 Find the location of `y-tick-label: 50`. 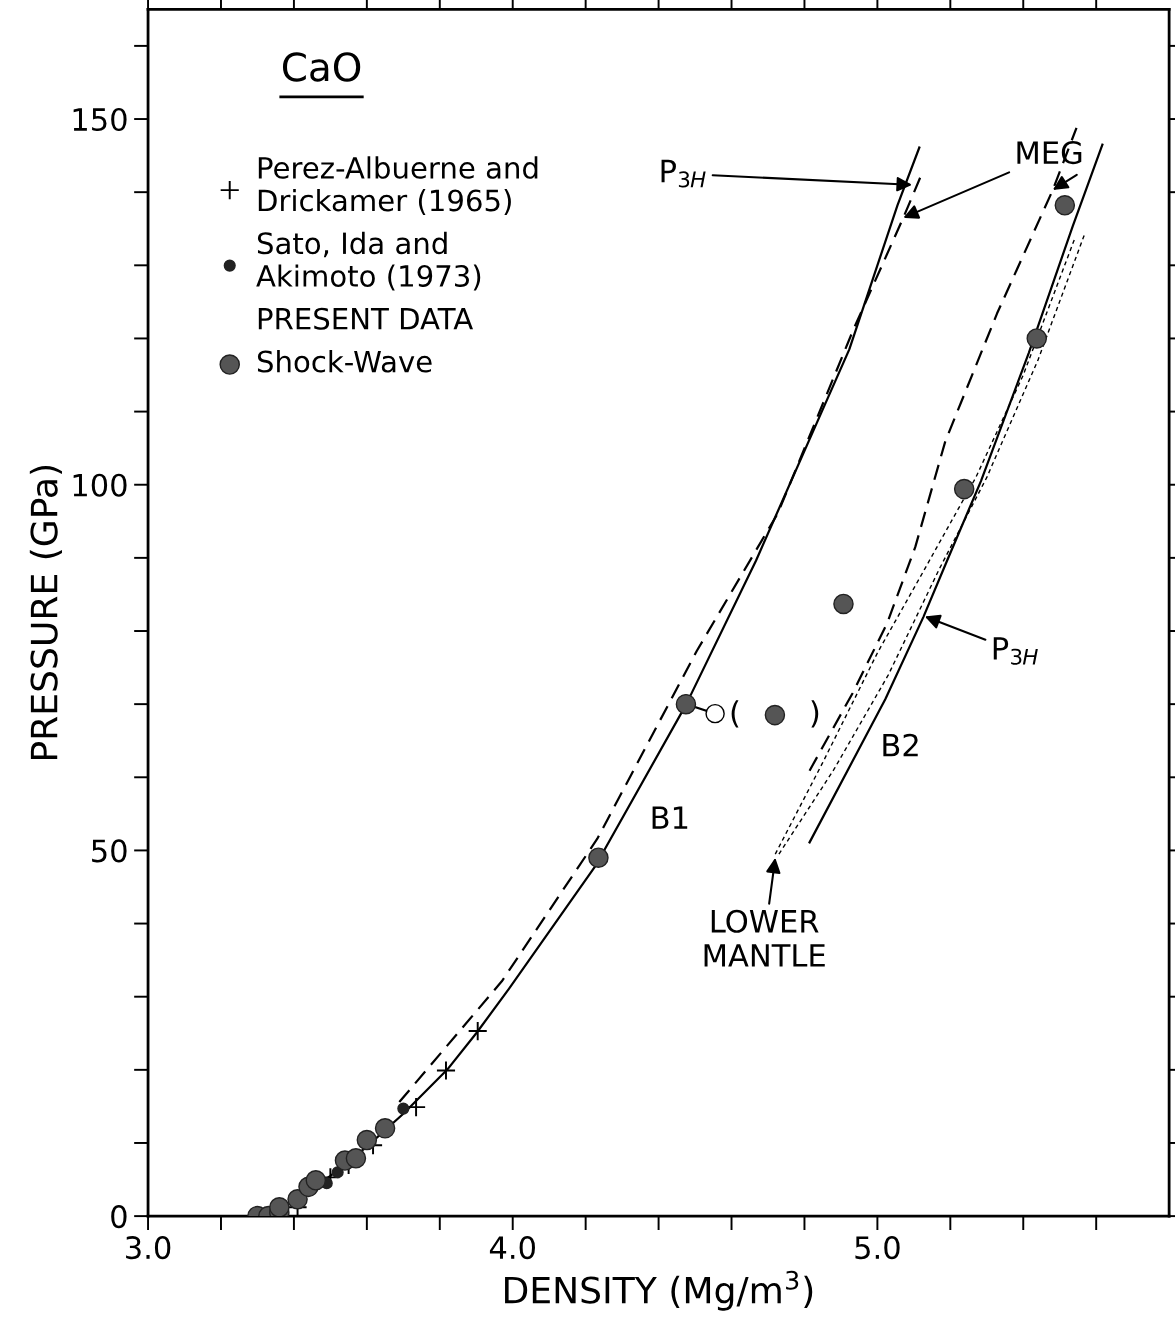

y-tick-label: 50 is located at coordinates (109, 851).